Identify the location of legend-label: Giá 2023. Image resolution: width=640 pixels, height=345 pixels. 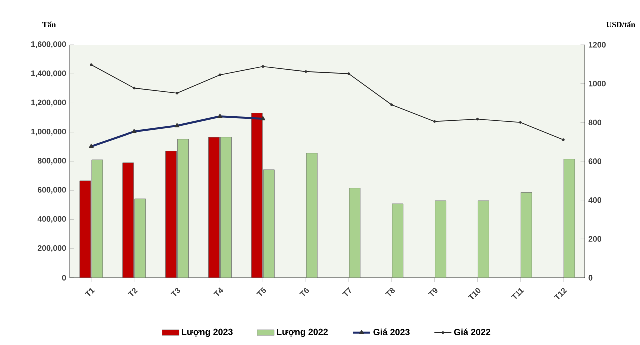
(392, 332).